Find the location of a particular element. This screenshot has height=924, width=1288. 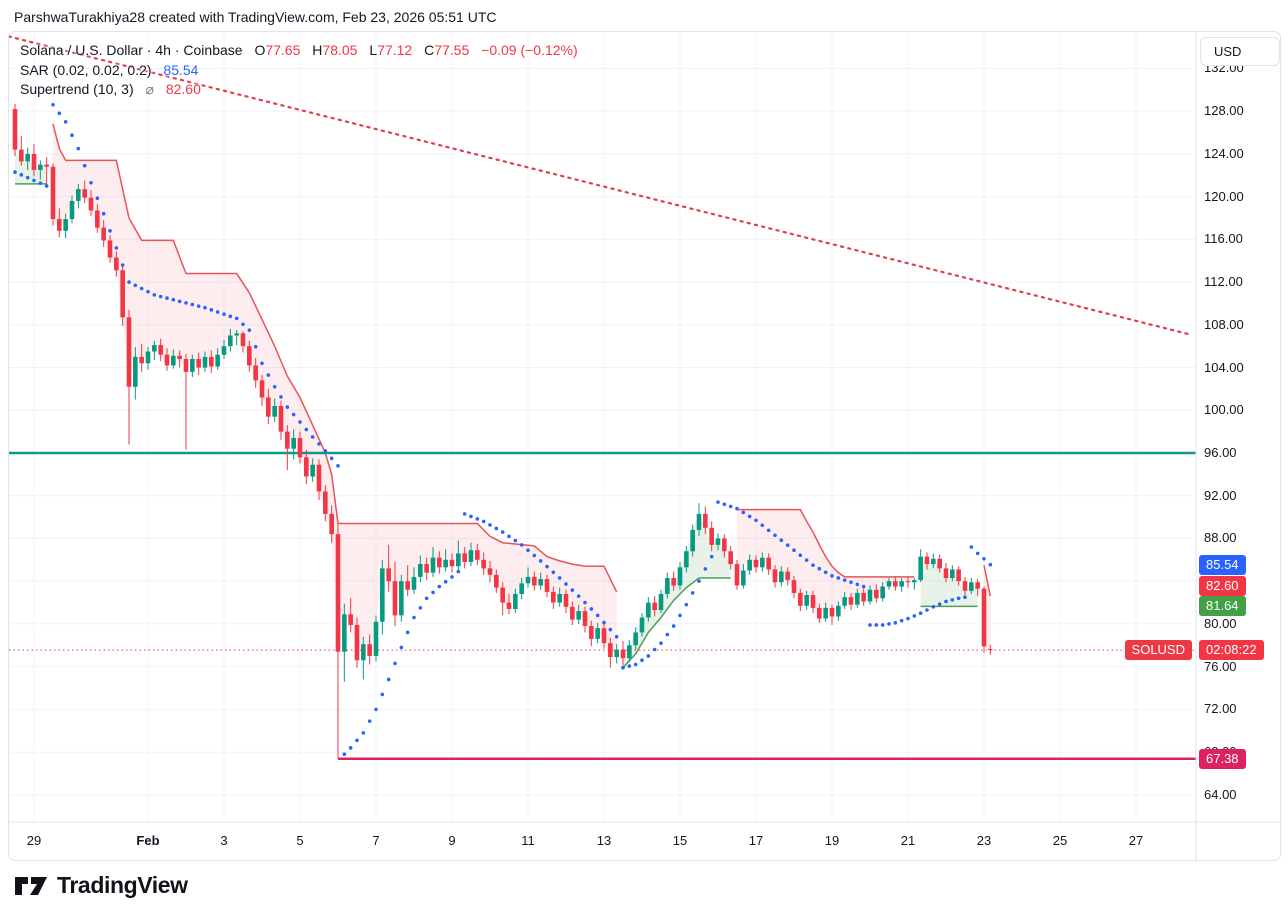

currency-toggle-button: USD is located at coordinates (1240, 51).